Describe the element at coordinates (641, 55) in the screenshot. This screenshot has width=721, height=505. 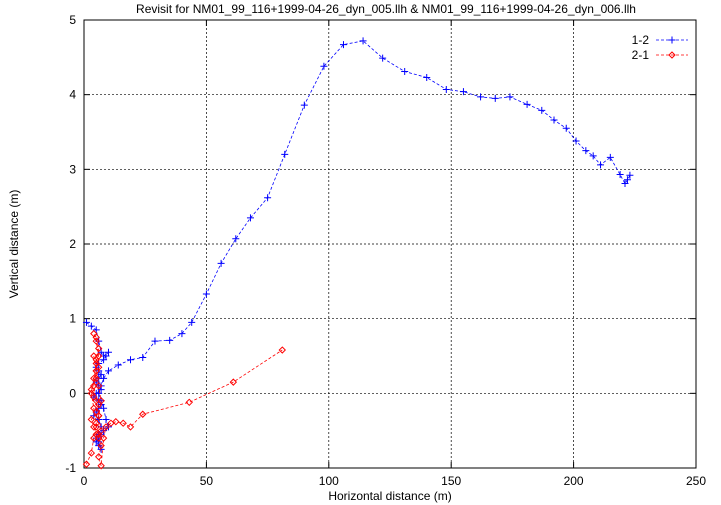
I see `legend-label: 2-1` at that location.